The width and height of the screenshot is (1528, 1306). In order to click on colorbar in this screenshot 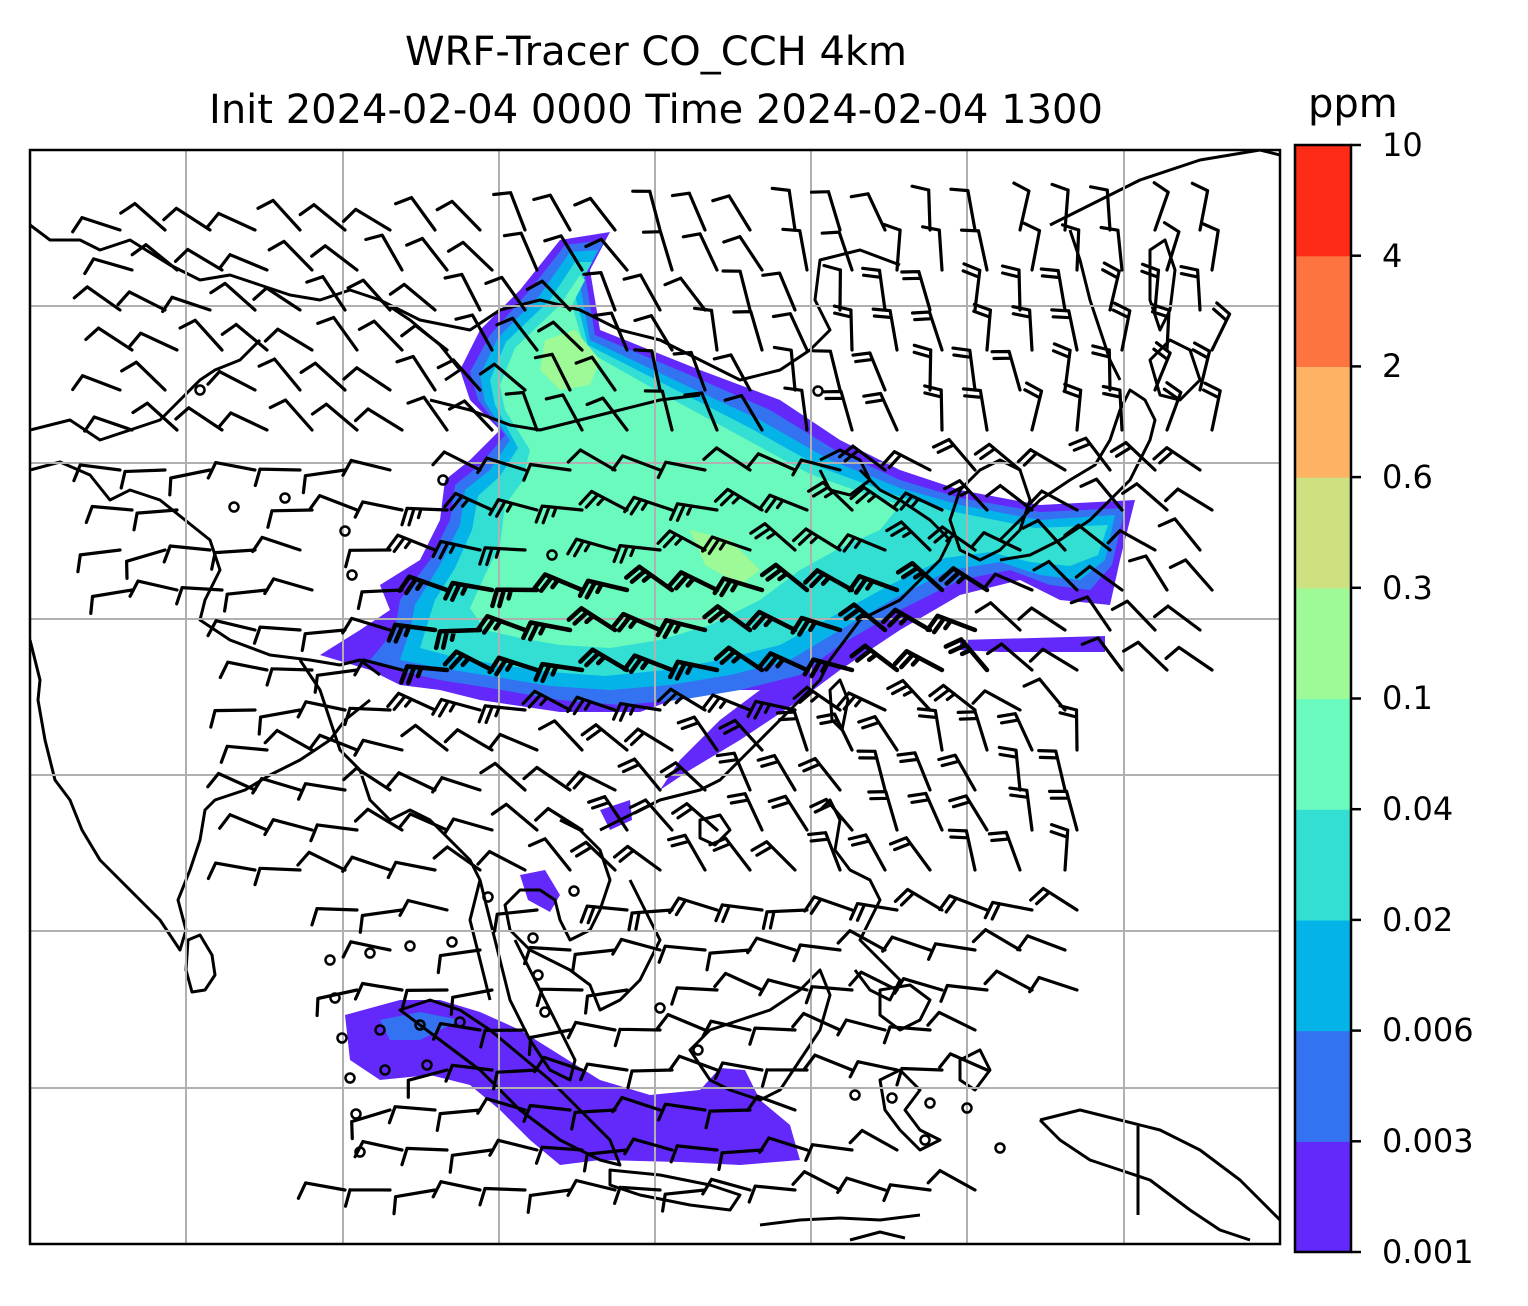, I will do `click(1327, 698)`.